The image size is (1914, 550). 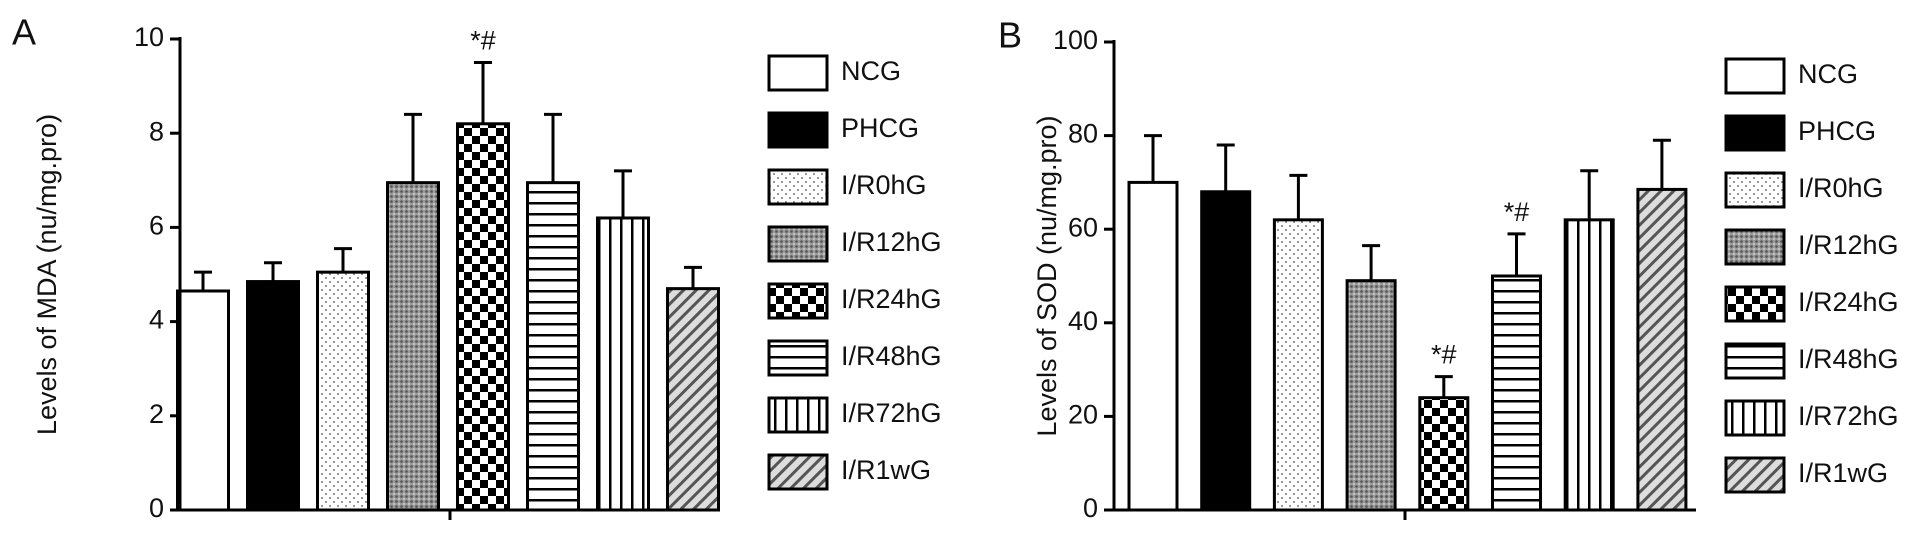 I want to click on panel-label: A, so click(x=24, y=32).